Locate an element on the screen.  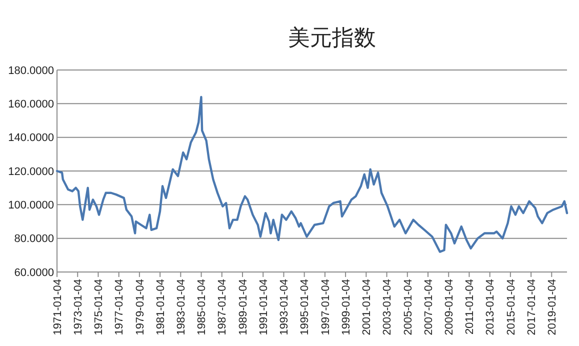
x-tick-label: 1977-01-04 is located at coordinates (120, 307).